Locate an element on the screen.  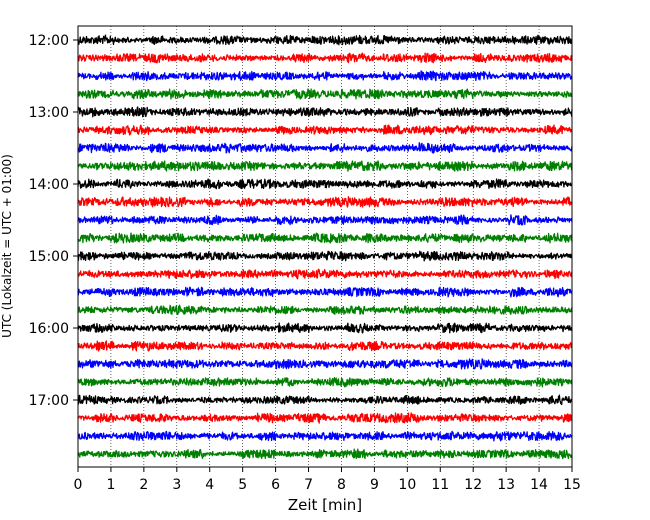
x-tick-label: 15 is located at coordinates (572, 485).